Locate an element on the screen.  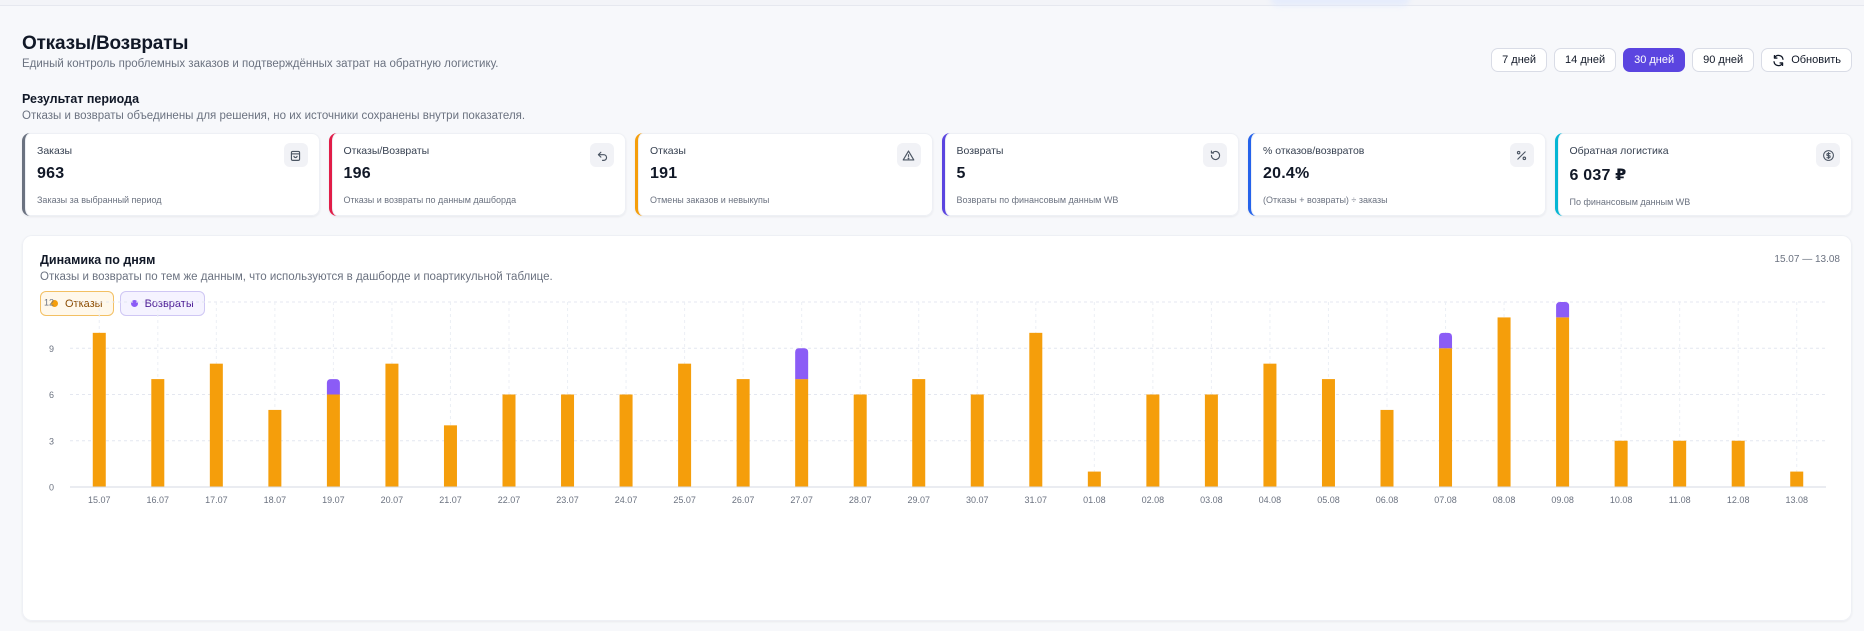
kpi-value: 6 037 ₽ is located at coordinates (1598, 175).